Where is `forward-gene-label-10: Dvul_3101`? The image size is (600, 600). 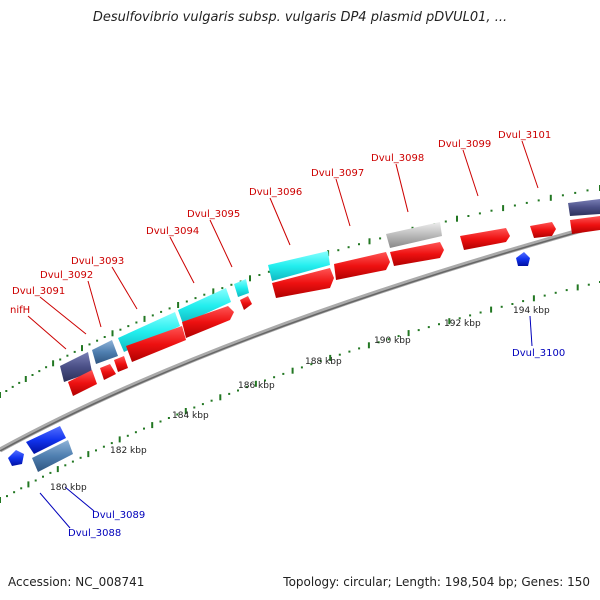
forward-gene-label-10: Dvul_3101 is located at coordinates (524, 135).